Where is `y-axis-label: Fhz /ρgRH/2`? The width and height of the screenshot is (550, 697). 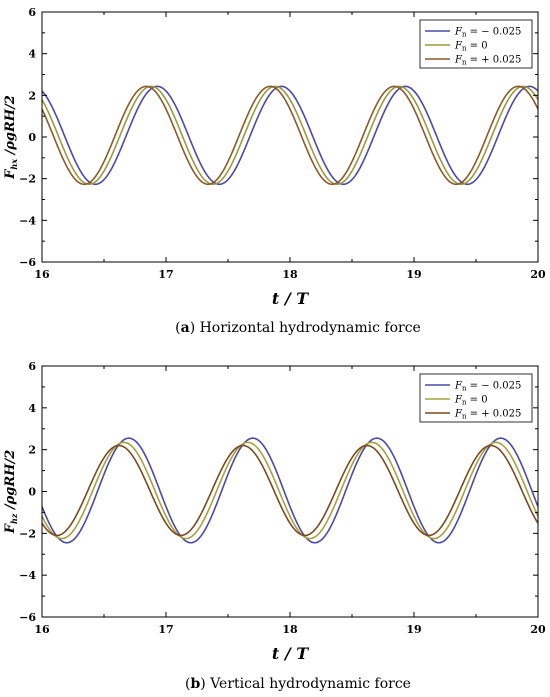 y-axis-label: Fhz /ρgRH/2 is located at coordinates (11, 492).